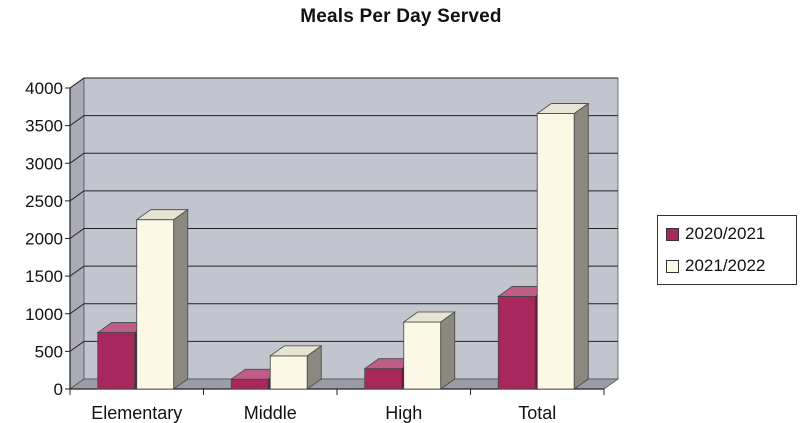 This screenshot has width=802, height=423. Describe the element at coordinates (44, 201) in the screenshot. I see `y-tick-label: 2500` at that location.